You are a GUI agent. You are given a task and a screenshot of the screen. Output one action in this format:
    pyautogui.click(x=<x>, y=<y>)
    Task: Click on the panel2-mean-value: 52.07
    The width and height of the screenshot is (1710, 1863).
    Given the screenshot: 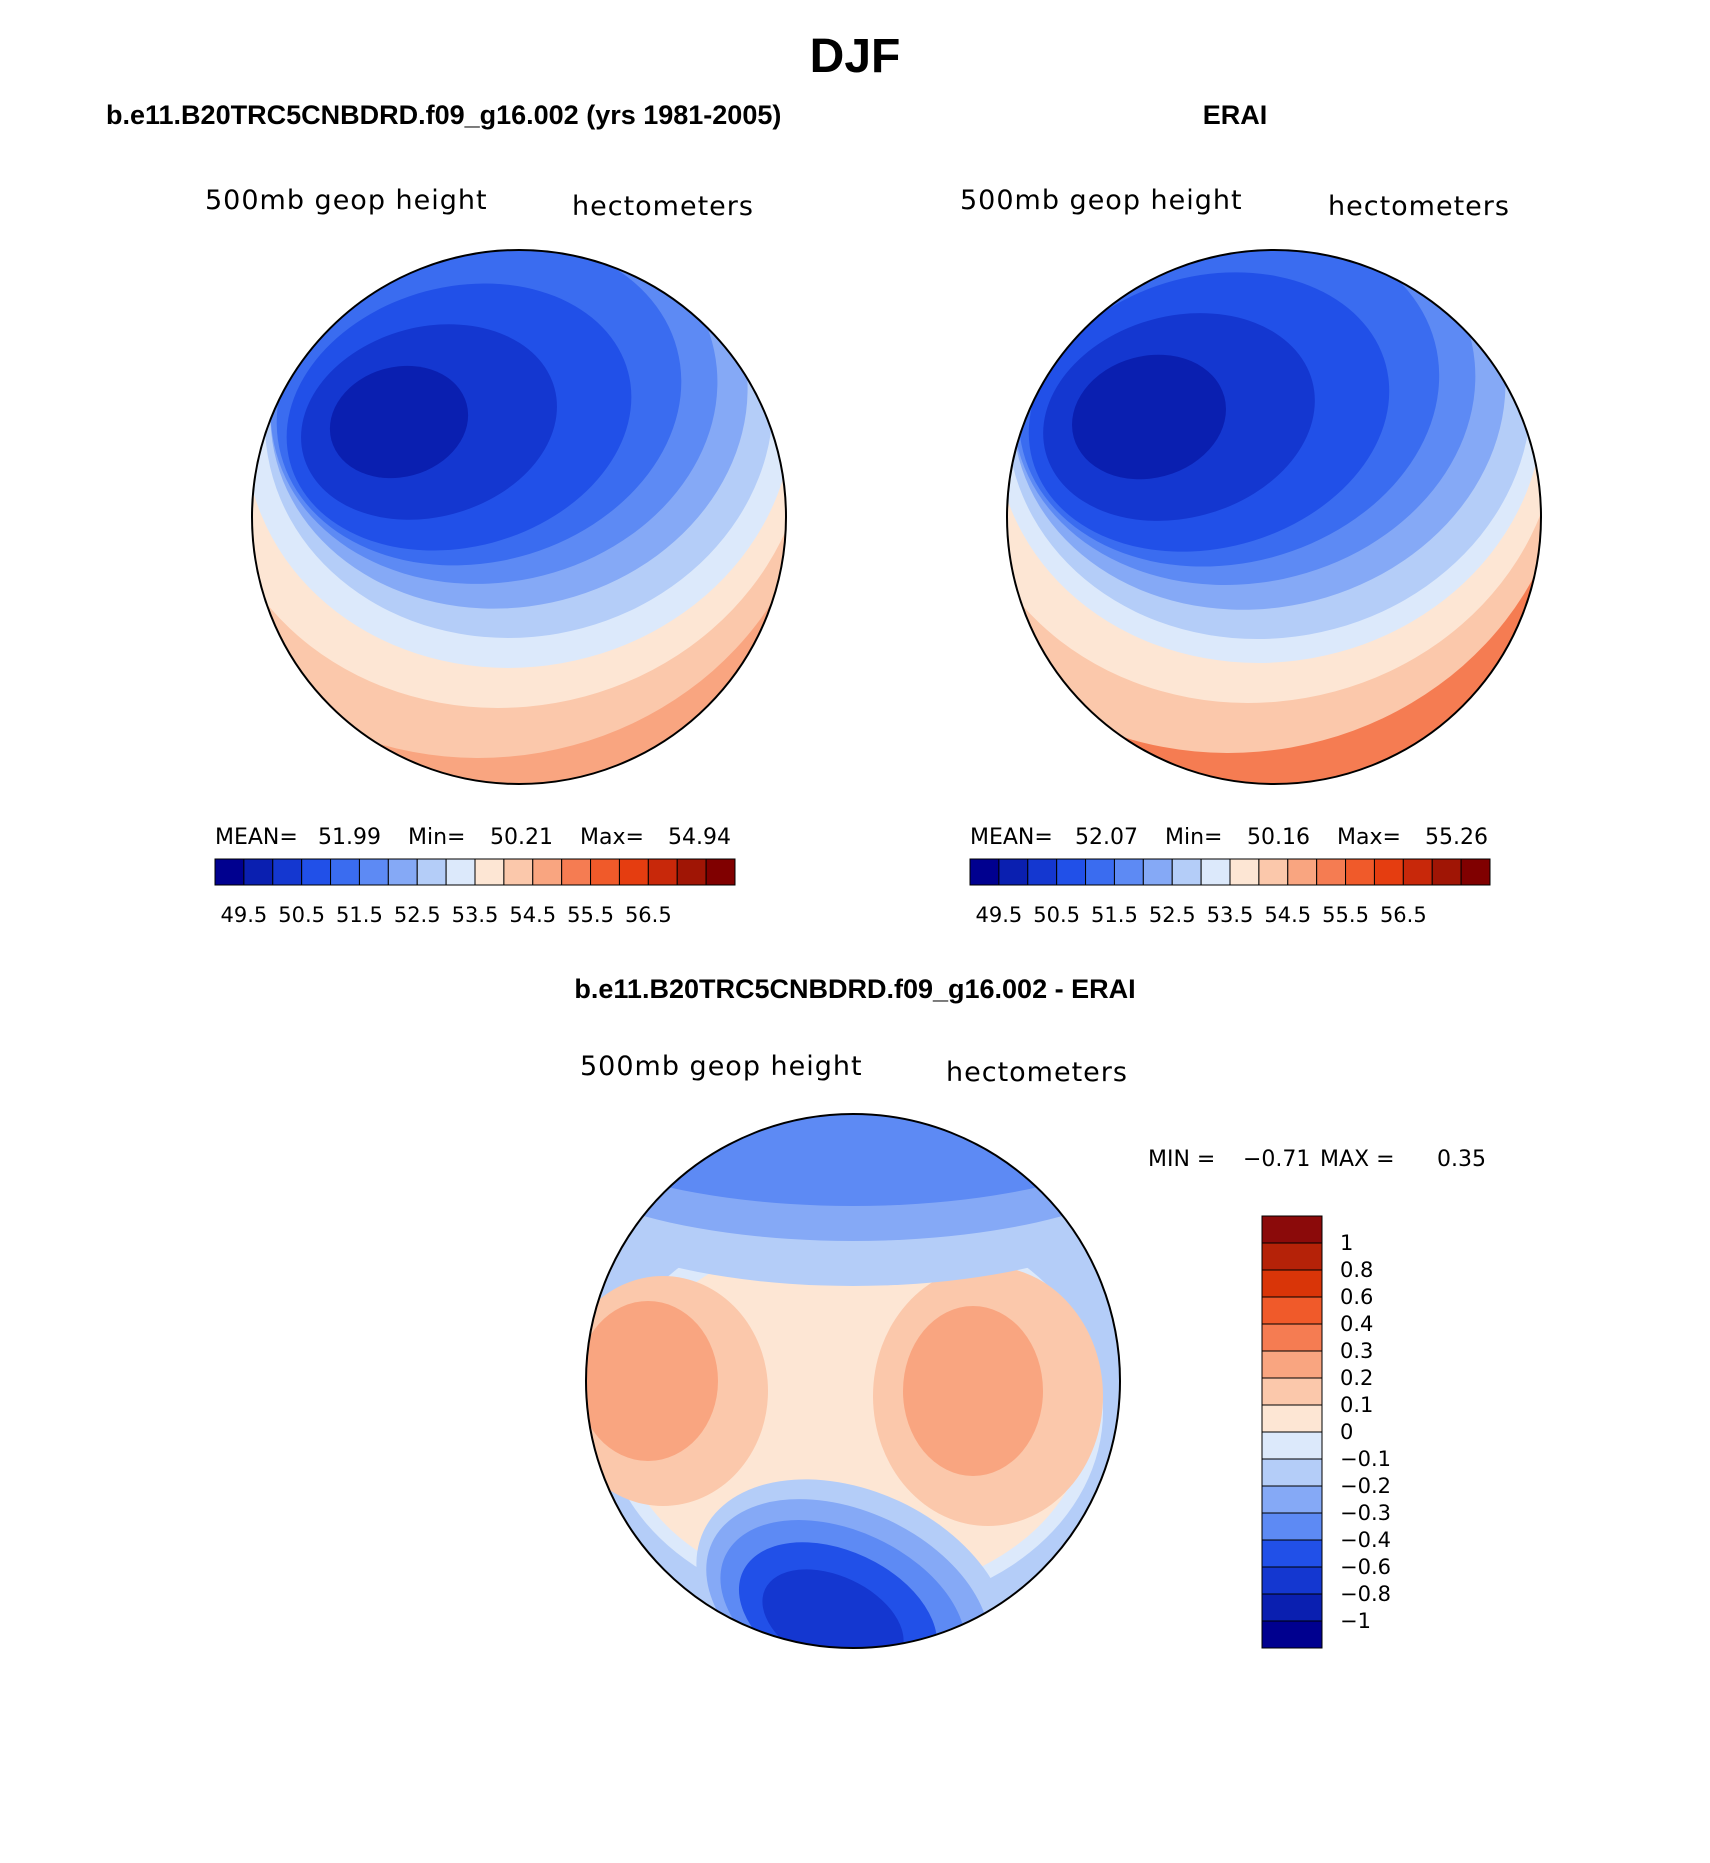 What is the action you would take?
    pyautogui.click(x=1106, y=837)
    